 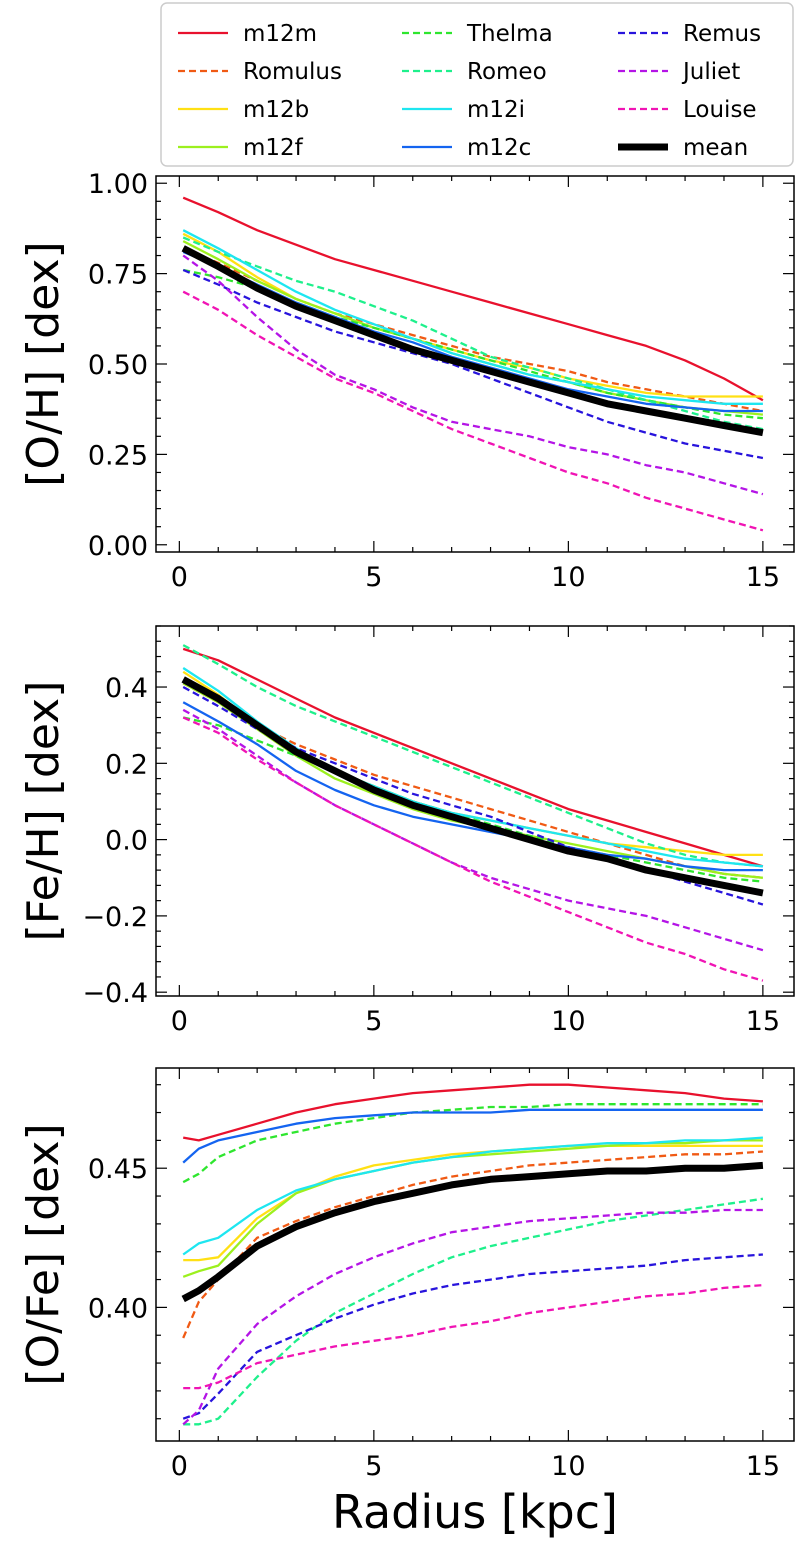 I want to click on legend-label: m12m, so click(x=280, y=34).